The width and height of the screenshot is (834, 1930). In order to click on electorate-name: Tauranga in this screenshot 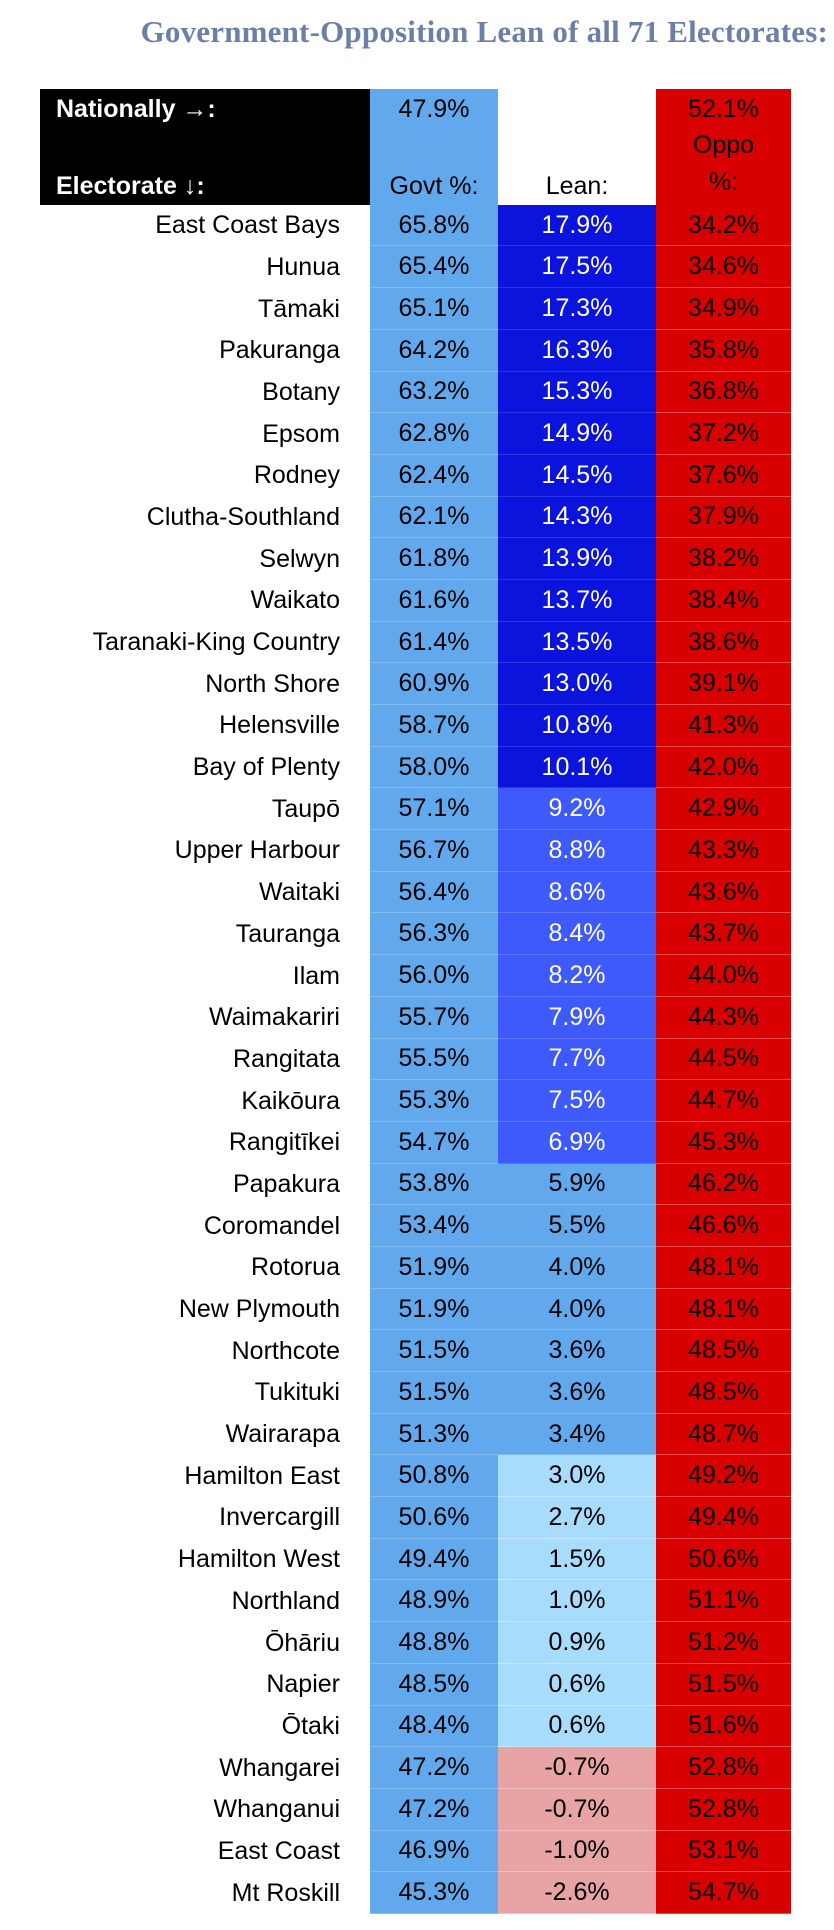, I will do `click(287, 933)`.